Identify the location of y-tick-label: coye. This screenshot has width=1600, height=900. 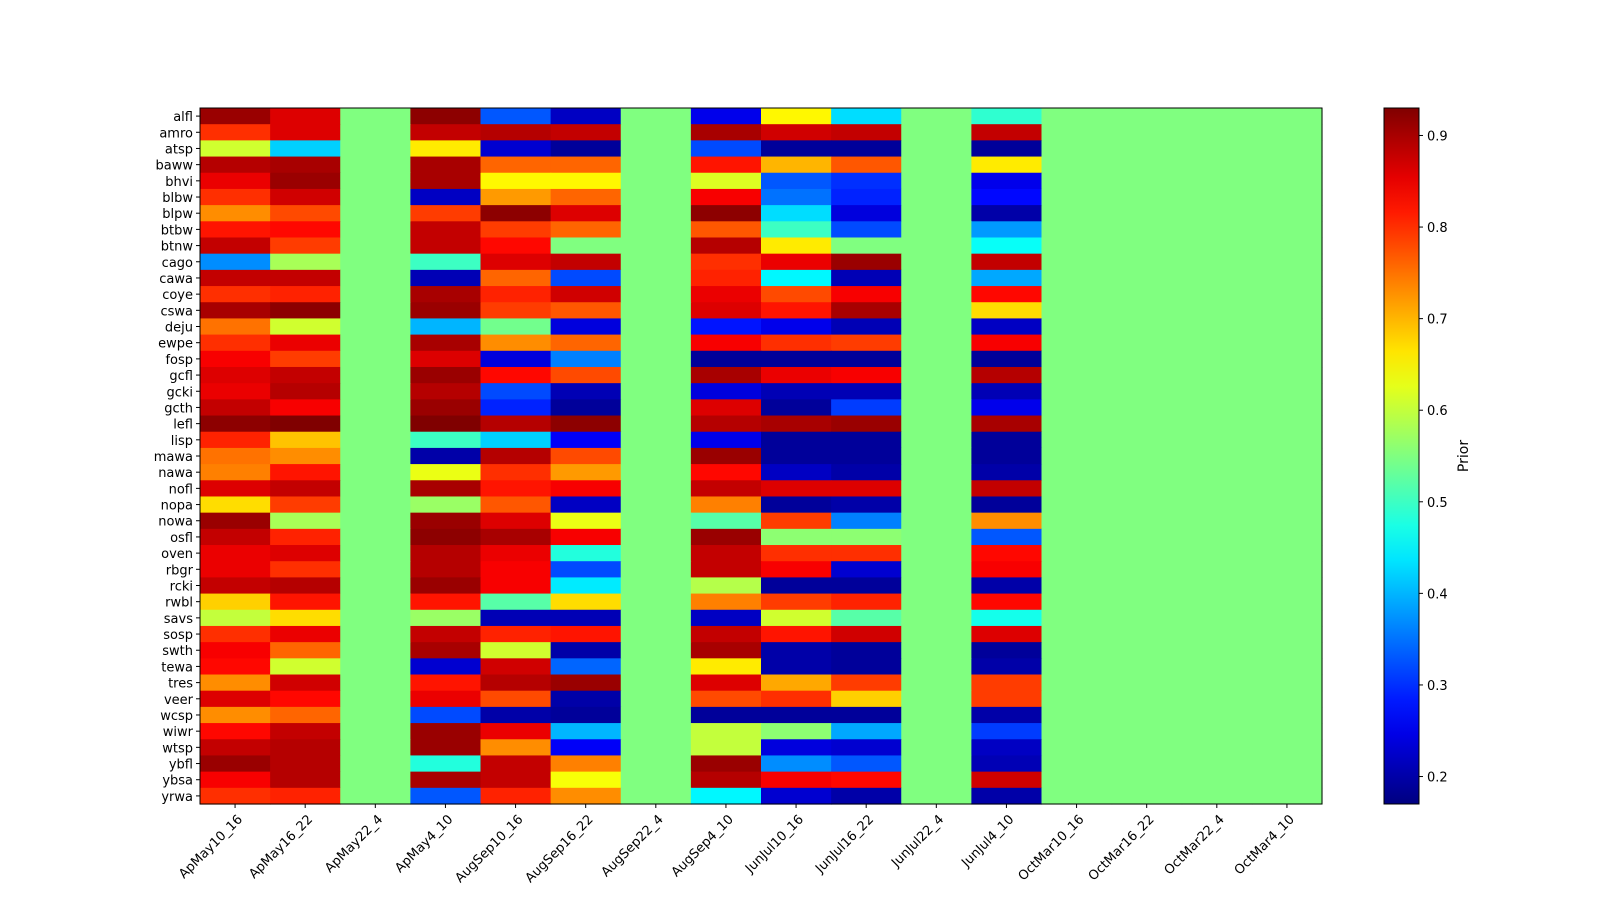
(177, 295).